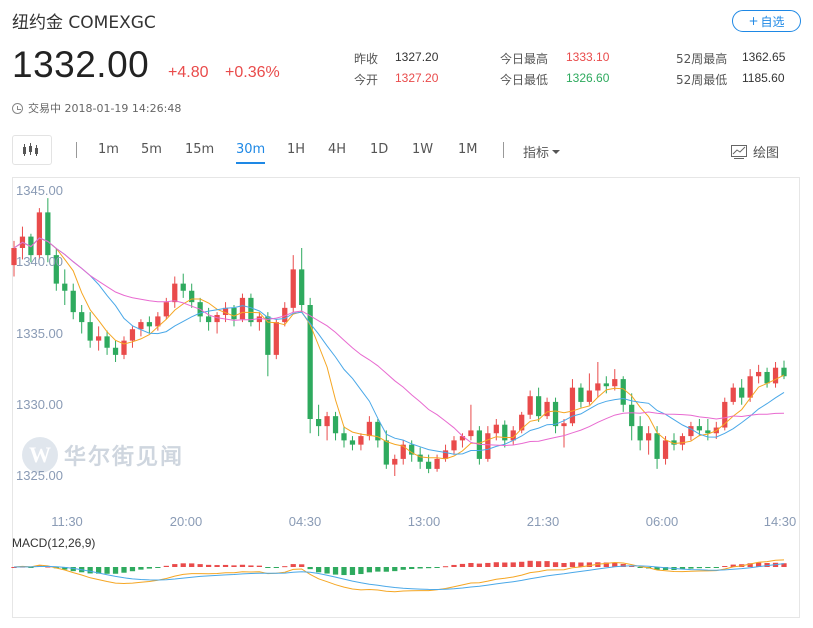  What do you see at coordinates (40, 455) in the screenshot?
I see `wallstreetcn-logo-icon: W` at bounding box center [40, 455].